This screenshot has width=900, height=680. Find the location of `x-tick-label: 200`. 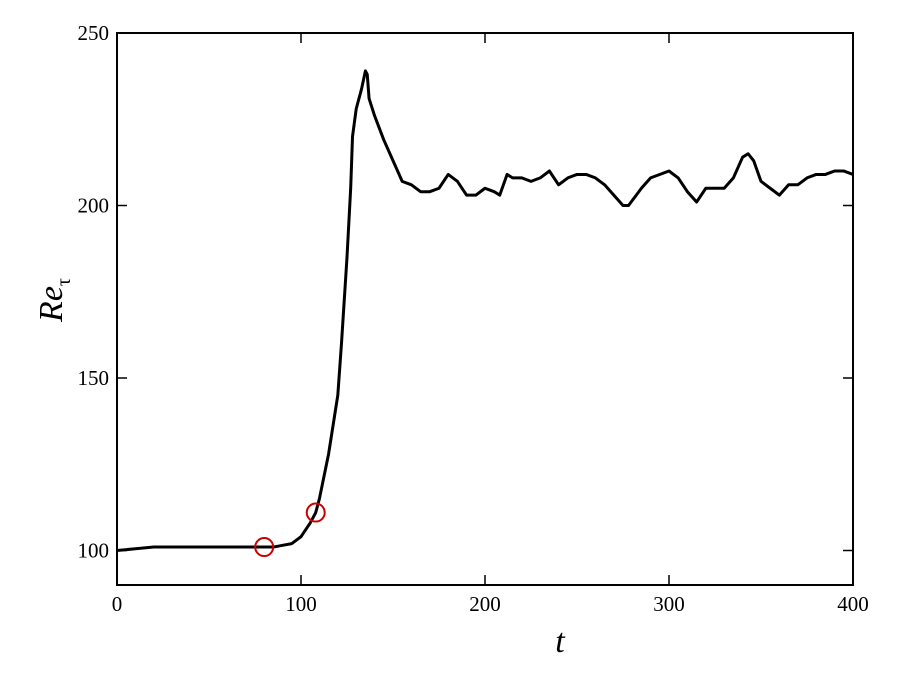

x-tick-label: 200 is located at coordinates (485, 604).